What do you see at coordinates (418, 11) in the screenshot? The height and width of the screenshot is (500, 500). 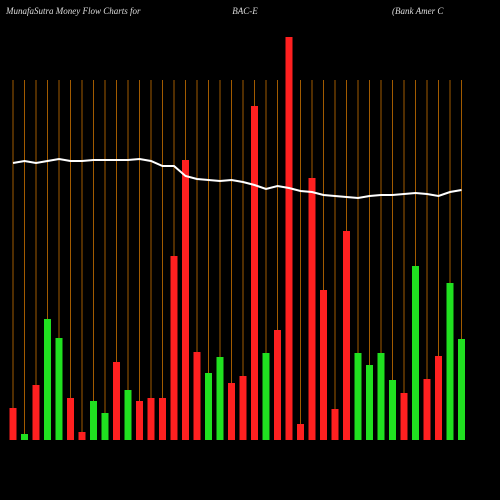 I see `company-name: (Bank Amer C` at bounding box center [418, 11].